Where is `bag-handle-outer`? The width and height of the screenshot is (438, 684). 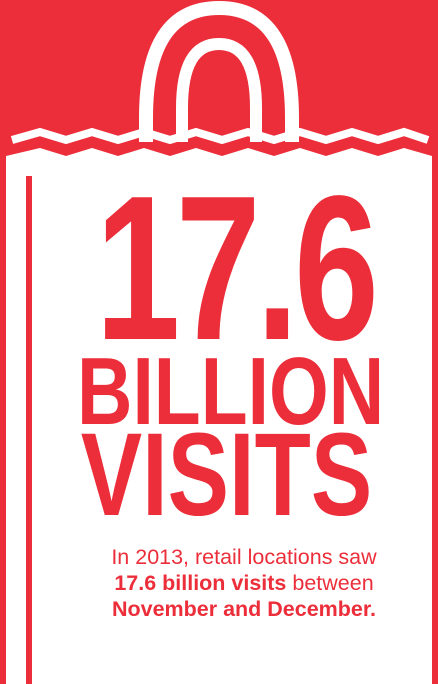
bag-handle-outer is located at coordinates (219, 71).